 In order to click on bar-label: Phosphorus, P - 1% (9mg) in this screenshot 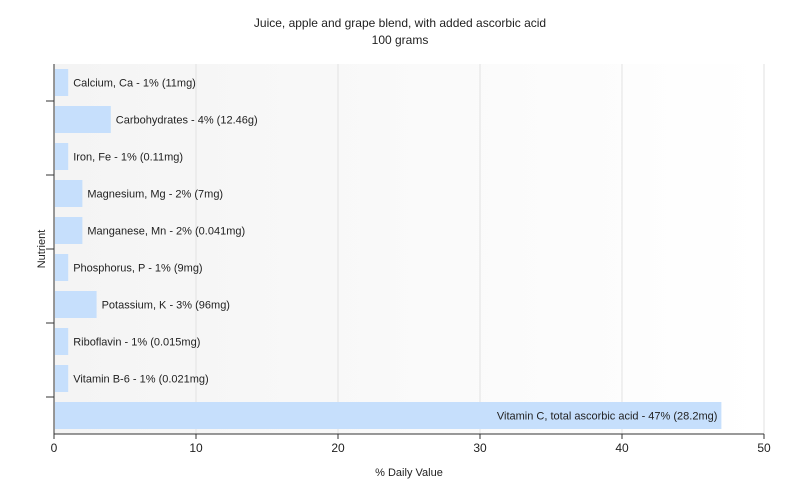, I will do `click(137, 269)`.